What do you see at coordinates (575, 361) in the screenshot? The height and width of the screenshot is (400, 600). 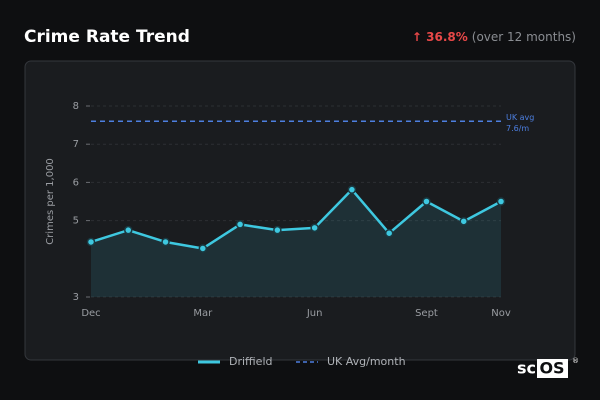 I see `logo-mark: ®` at bounding box center [575, 361].